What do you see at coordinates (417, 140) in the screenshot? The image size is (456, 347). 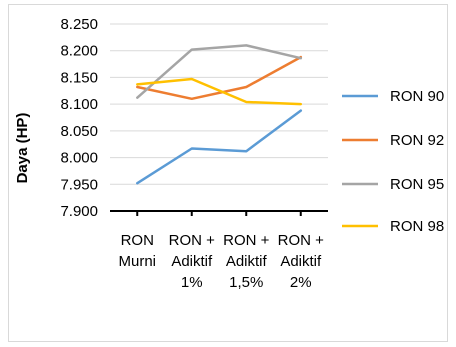 I see `legend-label: RON 92` at bounding box center [417, 140].